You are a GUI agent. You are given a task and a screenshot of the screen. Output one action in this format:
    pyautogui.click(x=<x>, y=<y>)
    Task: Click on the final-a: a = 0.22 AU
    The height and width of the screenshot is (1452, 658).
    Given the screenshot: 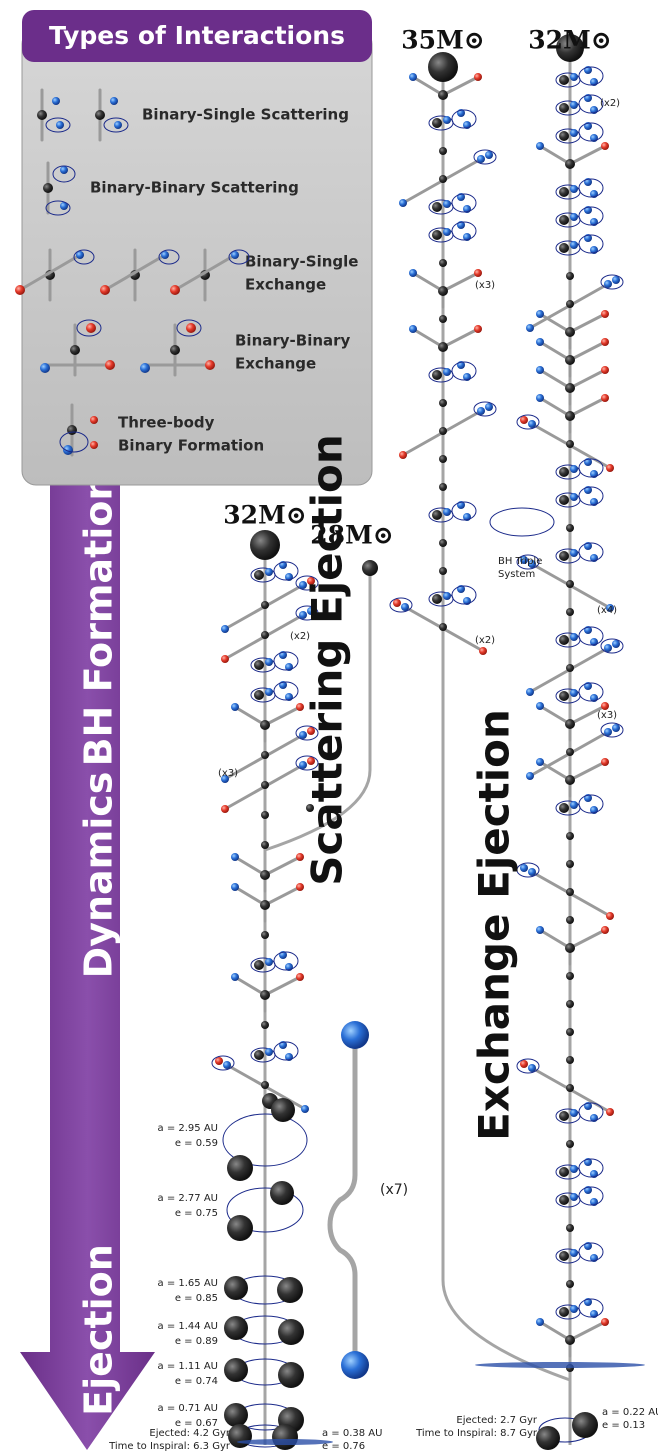 What is the action you would take?
    pyautogui.click(x=630, y=1412)
    